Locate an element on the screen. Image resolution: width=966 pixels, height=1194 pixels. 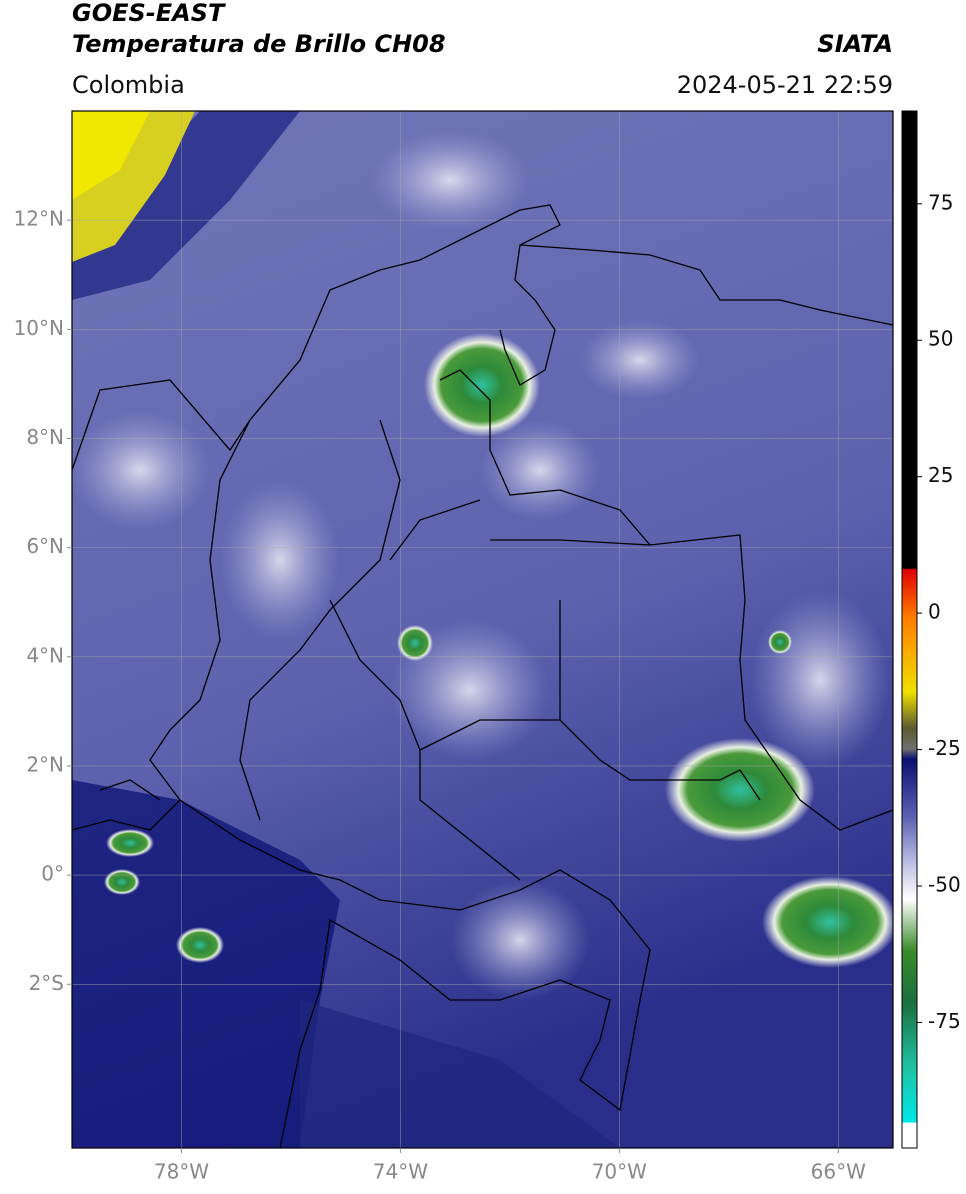
colorbar-tick-label: 75 is located at coordinates (940, 202).